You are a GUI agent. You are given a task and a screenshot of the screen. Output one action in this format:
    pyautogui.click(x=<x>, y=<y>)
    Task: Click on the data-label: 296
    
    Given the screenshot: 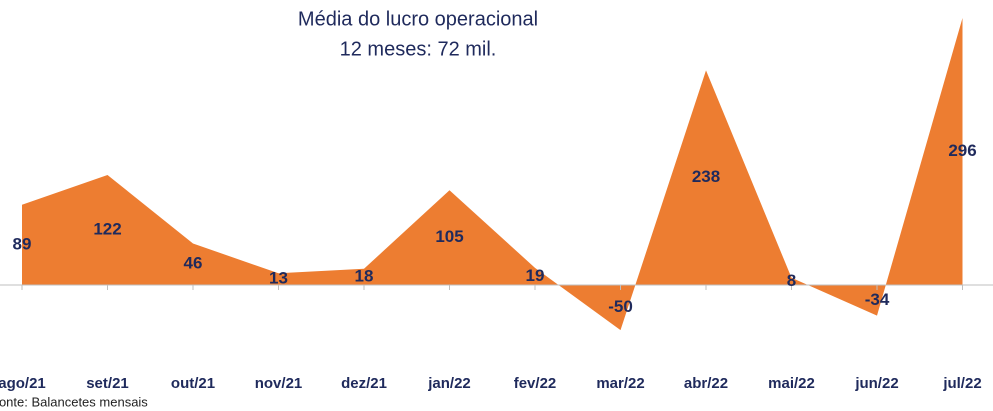 What is the action you would take?
    pyautogui.click(x=962, y=150)
    